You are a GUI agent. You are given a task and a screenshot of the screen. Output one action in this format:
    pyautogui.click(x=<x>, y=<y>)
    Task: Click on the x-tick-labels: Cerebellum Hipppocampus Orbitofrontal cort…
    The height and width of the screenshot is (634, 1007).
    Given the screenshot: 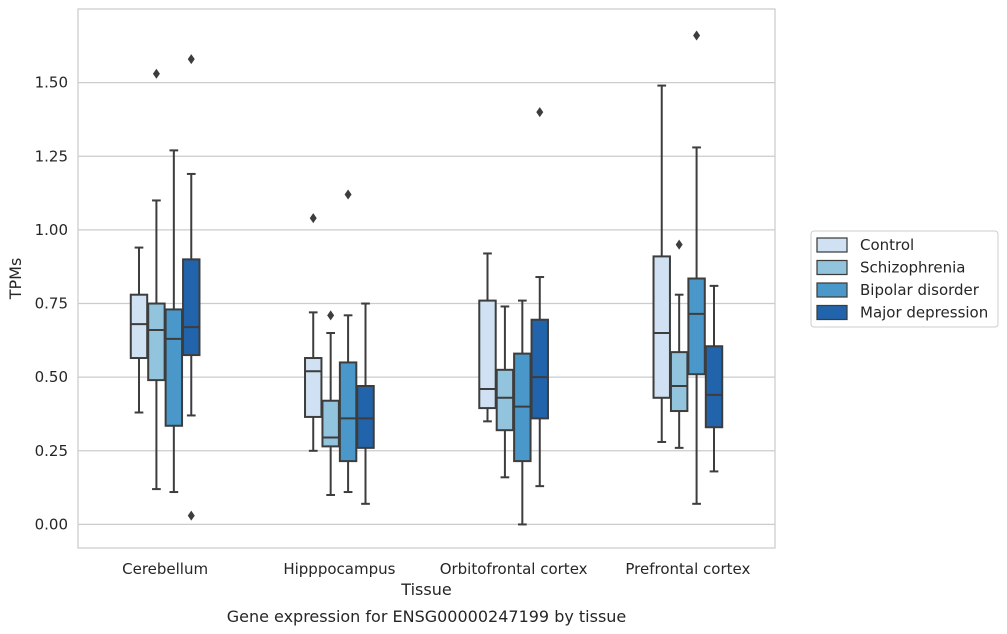 What is the action you would take?
    pyautogui.click(x=436, y=569)
    